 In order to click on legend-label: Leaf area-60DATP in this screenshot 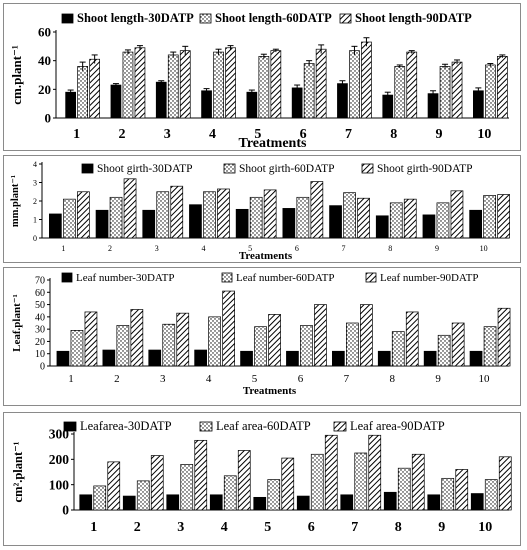, I will do `click(263, 426)`.